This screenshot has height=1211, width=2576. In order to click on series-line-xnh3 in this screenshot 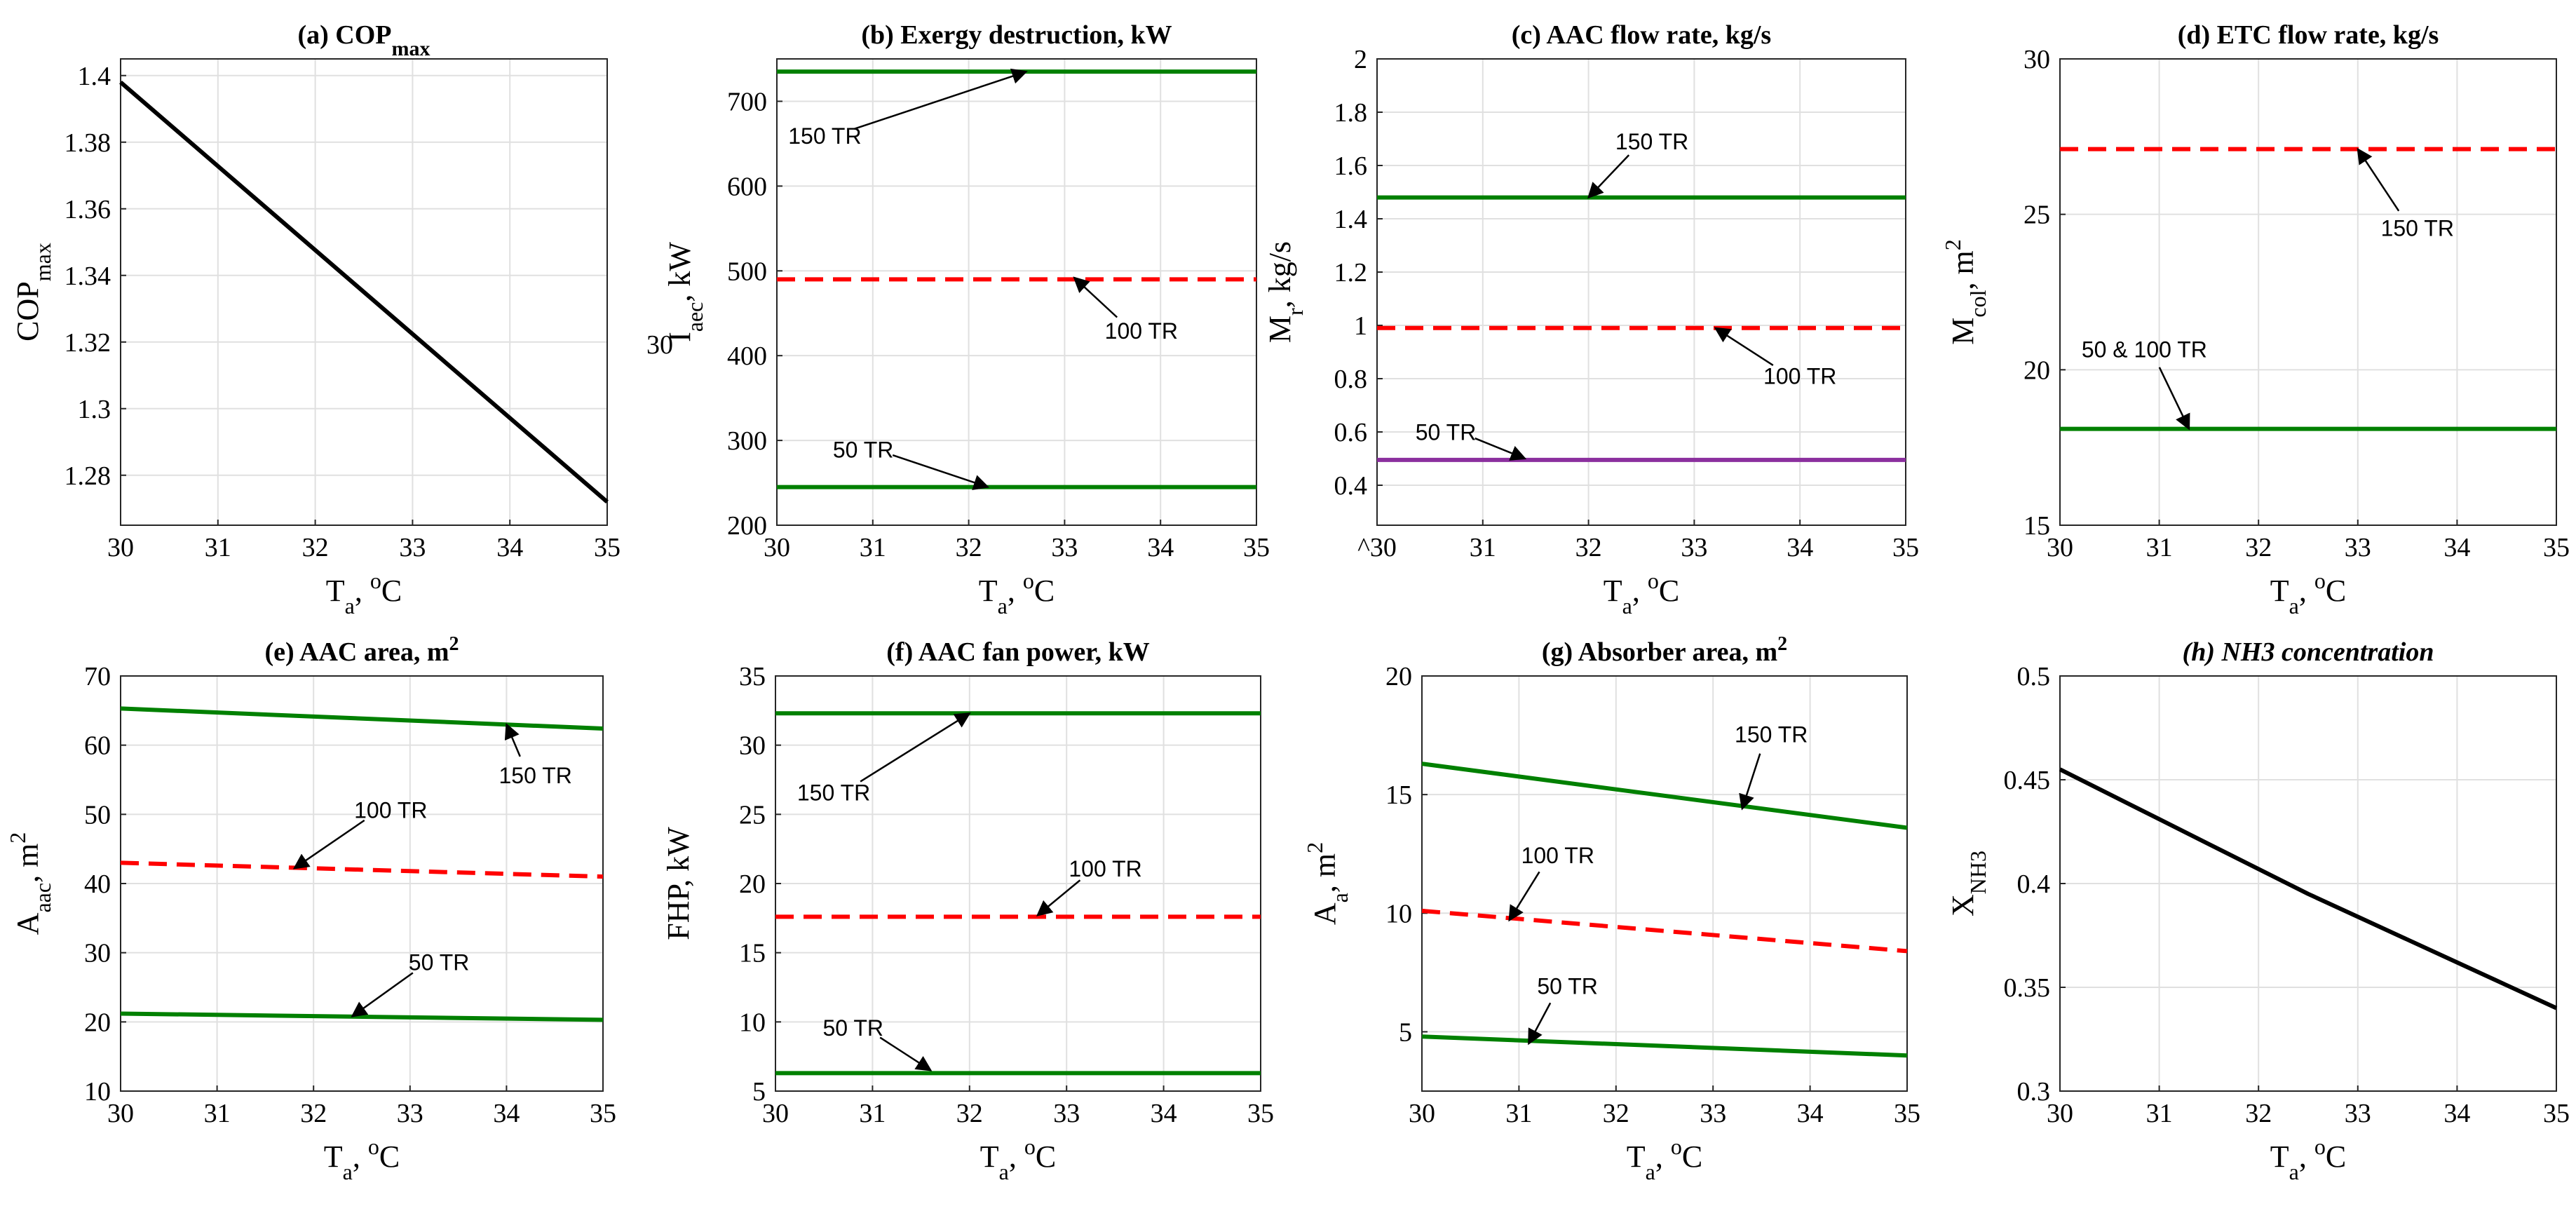, I will do `click(2308, 889)`.